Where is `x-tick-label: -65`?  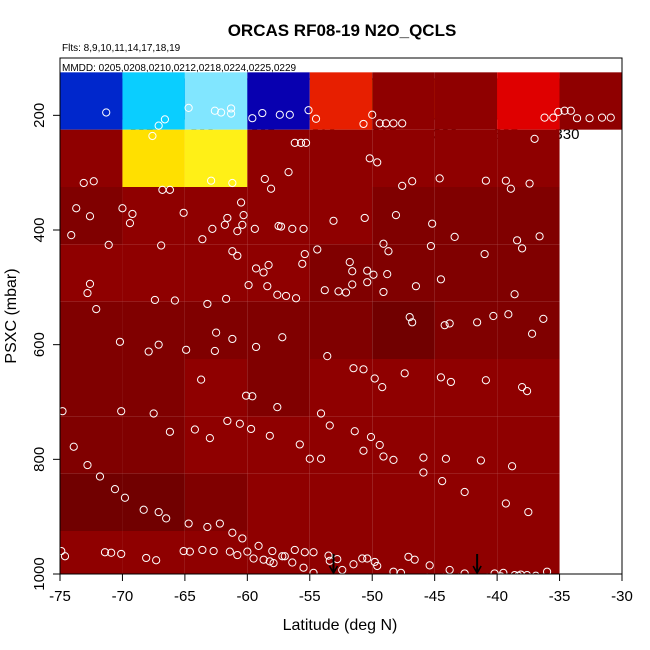
x-tick-label: -65 is located at coordinates (185, 596).